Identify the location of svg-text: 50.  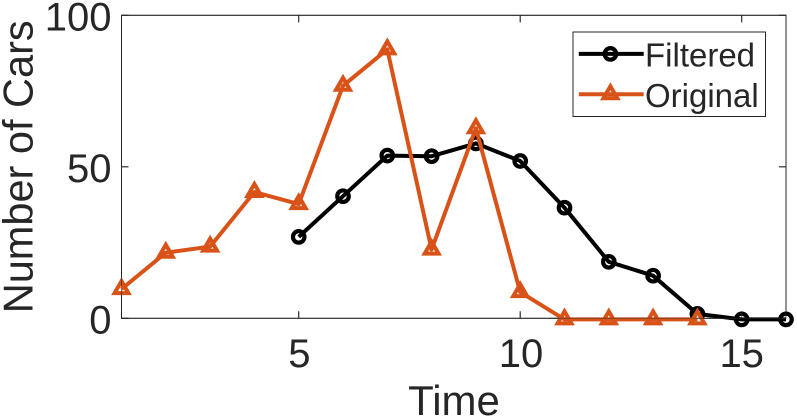
(89, 169).